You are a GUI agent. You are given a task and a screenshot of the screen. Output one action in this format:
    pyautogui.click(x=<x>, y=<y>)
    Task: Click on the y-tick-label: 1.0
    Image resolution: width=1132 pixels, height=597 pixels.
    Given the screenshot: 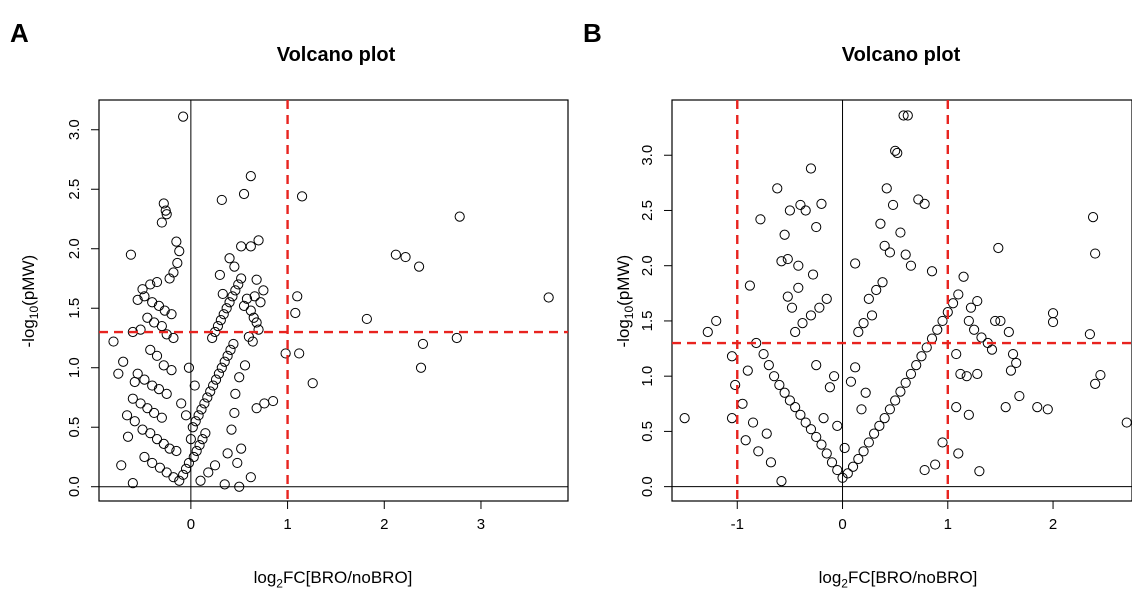 What is the action you would take?
    pyautogui.click(x=74, y=367)
    